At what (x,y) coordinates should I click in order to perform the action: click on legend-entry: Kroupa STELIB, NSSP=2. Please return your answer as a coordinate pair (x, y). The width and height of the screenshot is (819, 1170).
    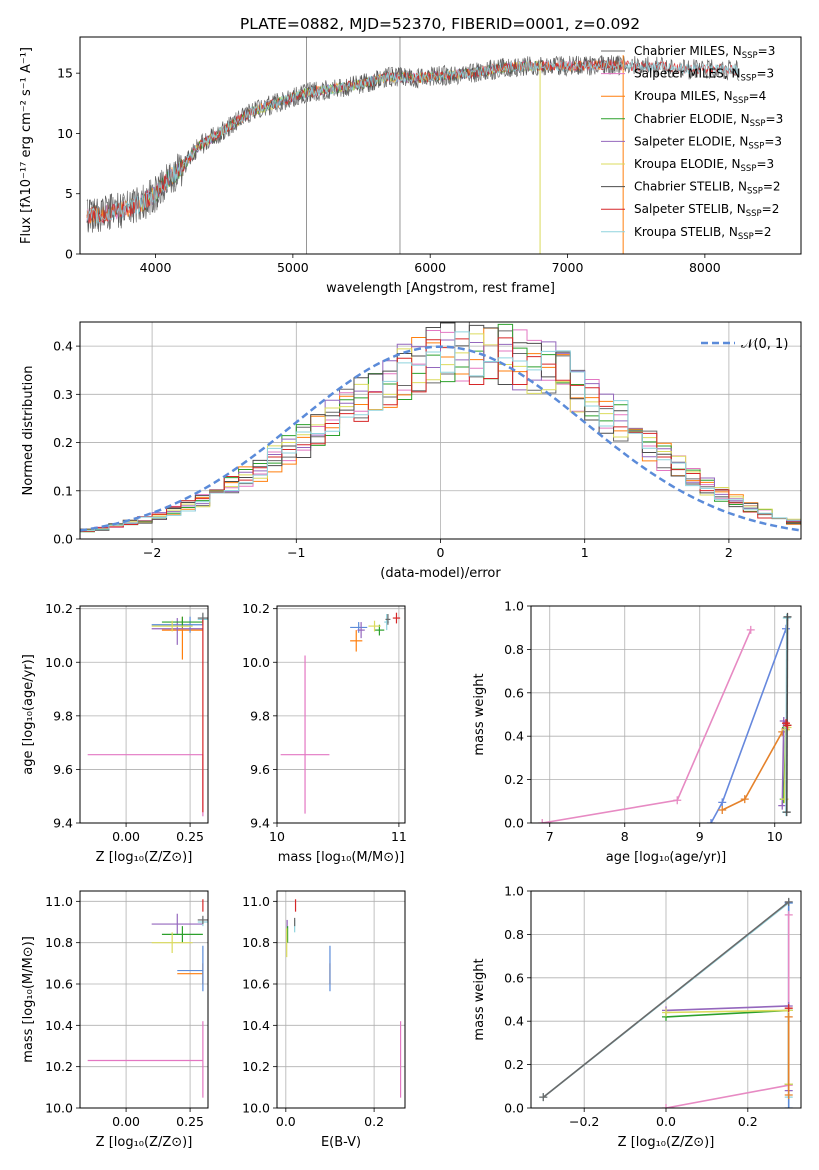
    Looking at the image, I should click on (703, 233).